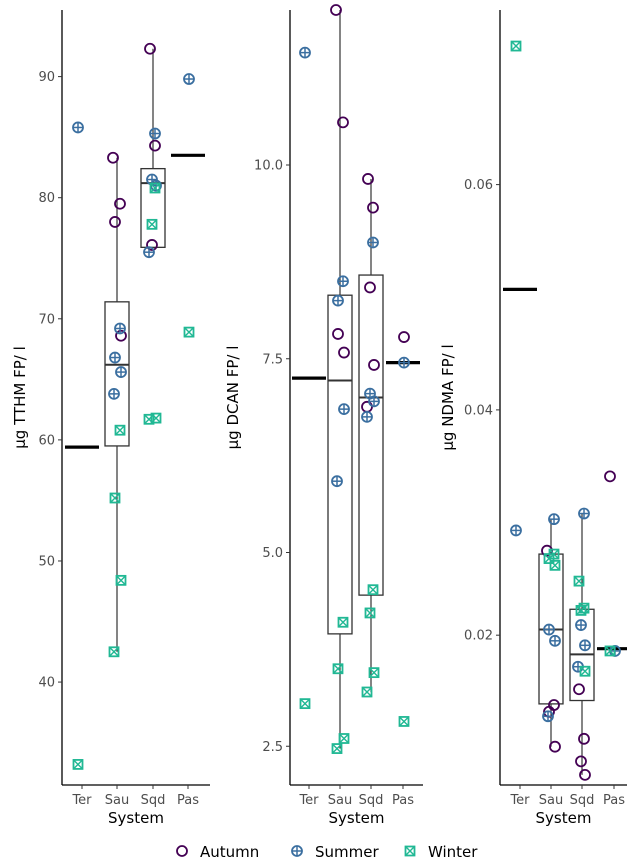 This screenshot has height=868, width=627. I want to click on legend-marker-summer, so click(297, 851).